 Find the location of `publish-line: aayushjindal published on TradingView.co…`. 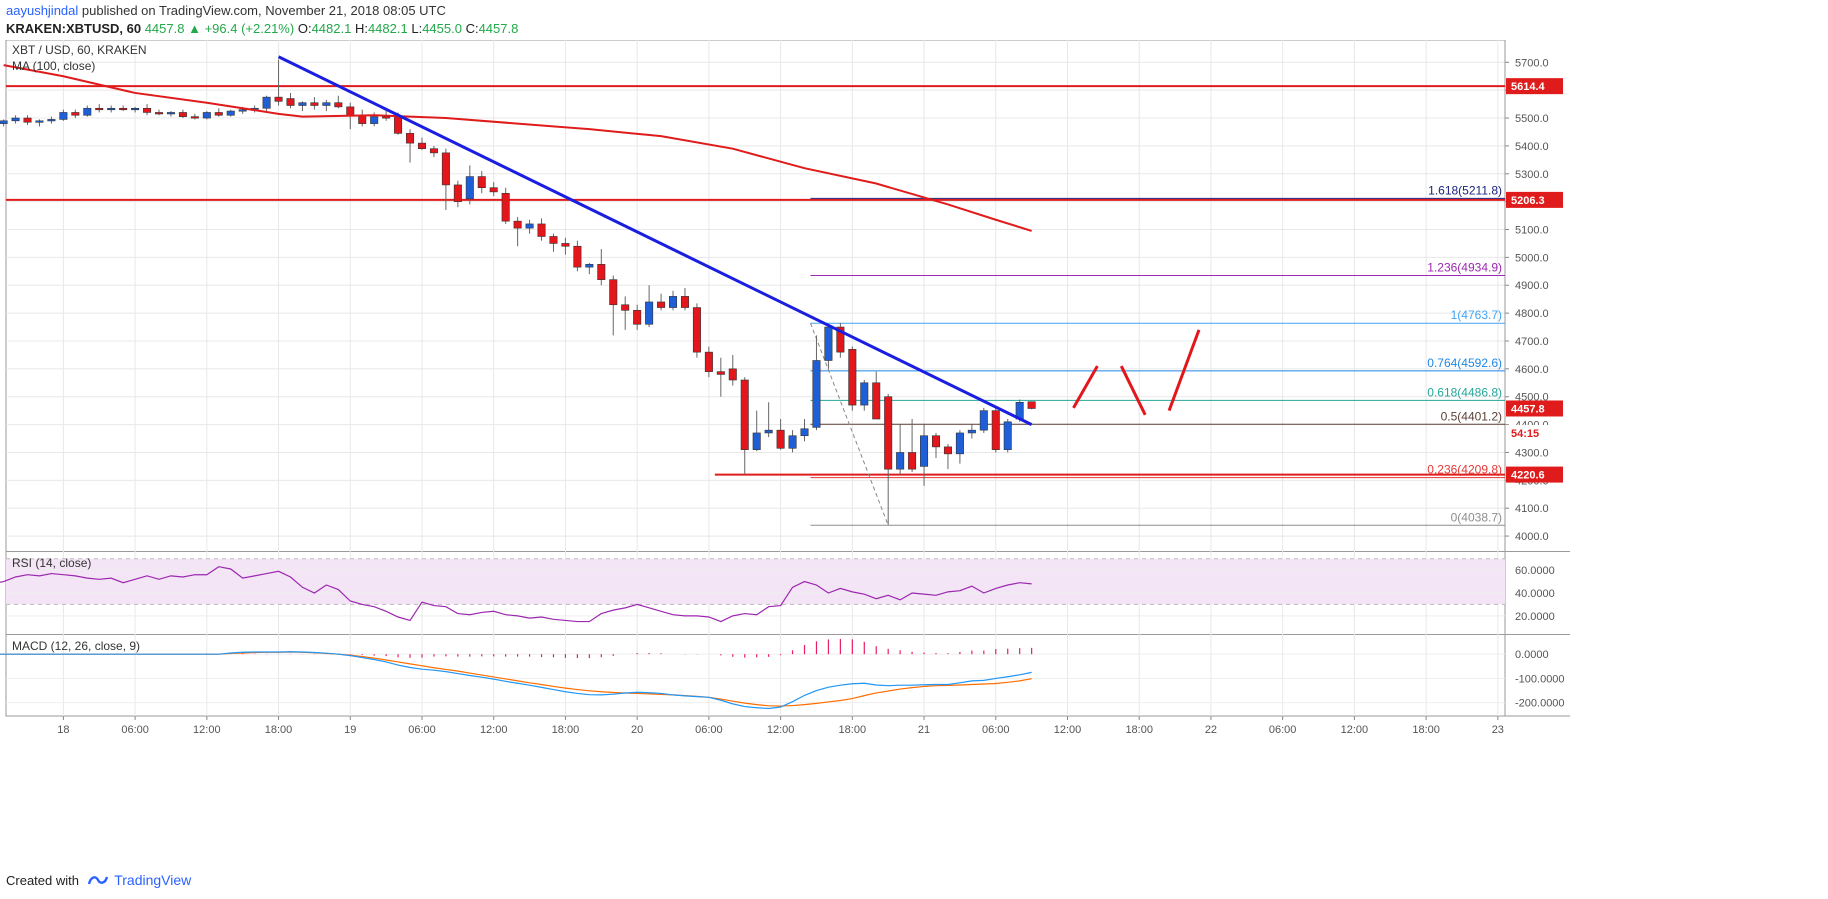

publish-line: aayushjindal published on TradingView.co… is located at coordinates (226, 10).